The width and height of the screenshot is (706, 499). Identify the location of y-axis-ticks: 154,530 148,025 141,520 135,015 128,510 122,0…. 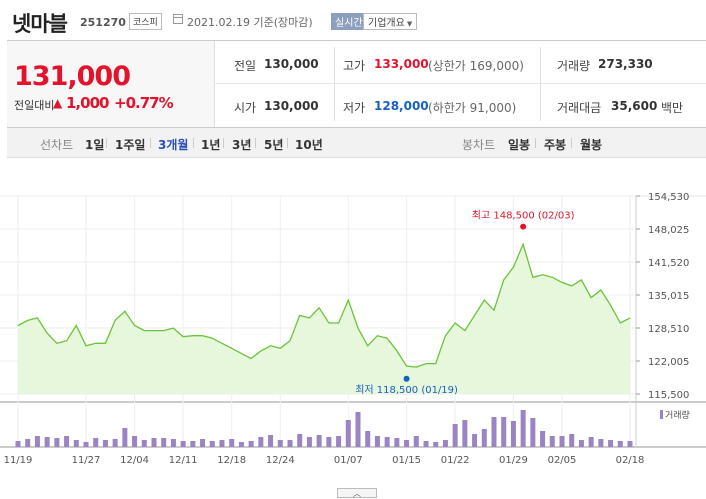
(662, 296).